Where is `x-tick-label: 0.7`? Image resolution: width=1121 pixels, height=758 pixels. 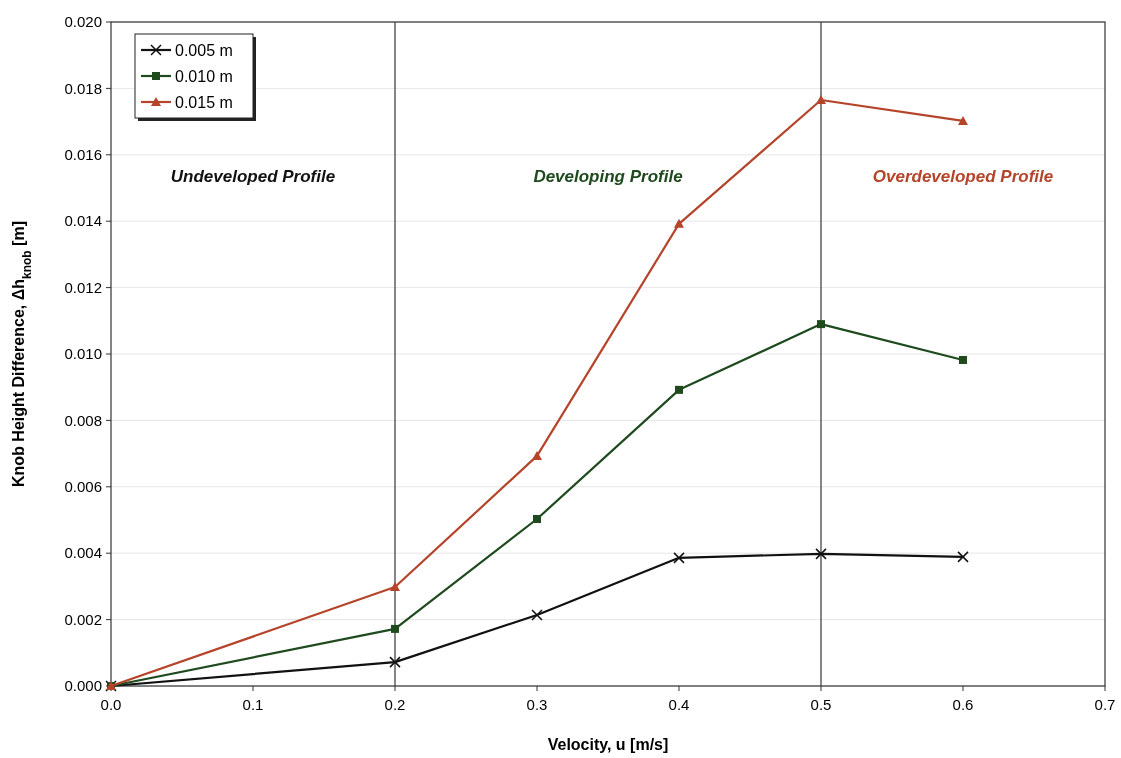 x-tick-label: 0.7 is located at coordinates (1105, 704).